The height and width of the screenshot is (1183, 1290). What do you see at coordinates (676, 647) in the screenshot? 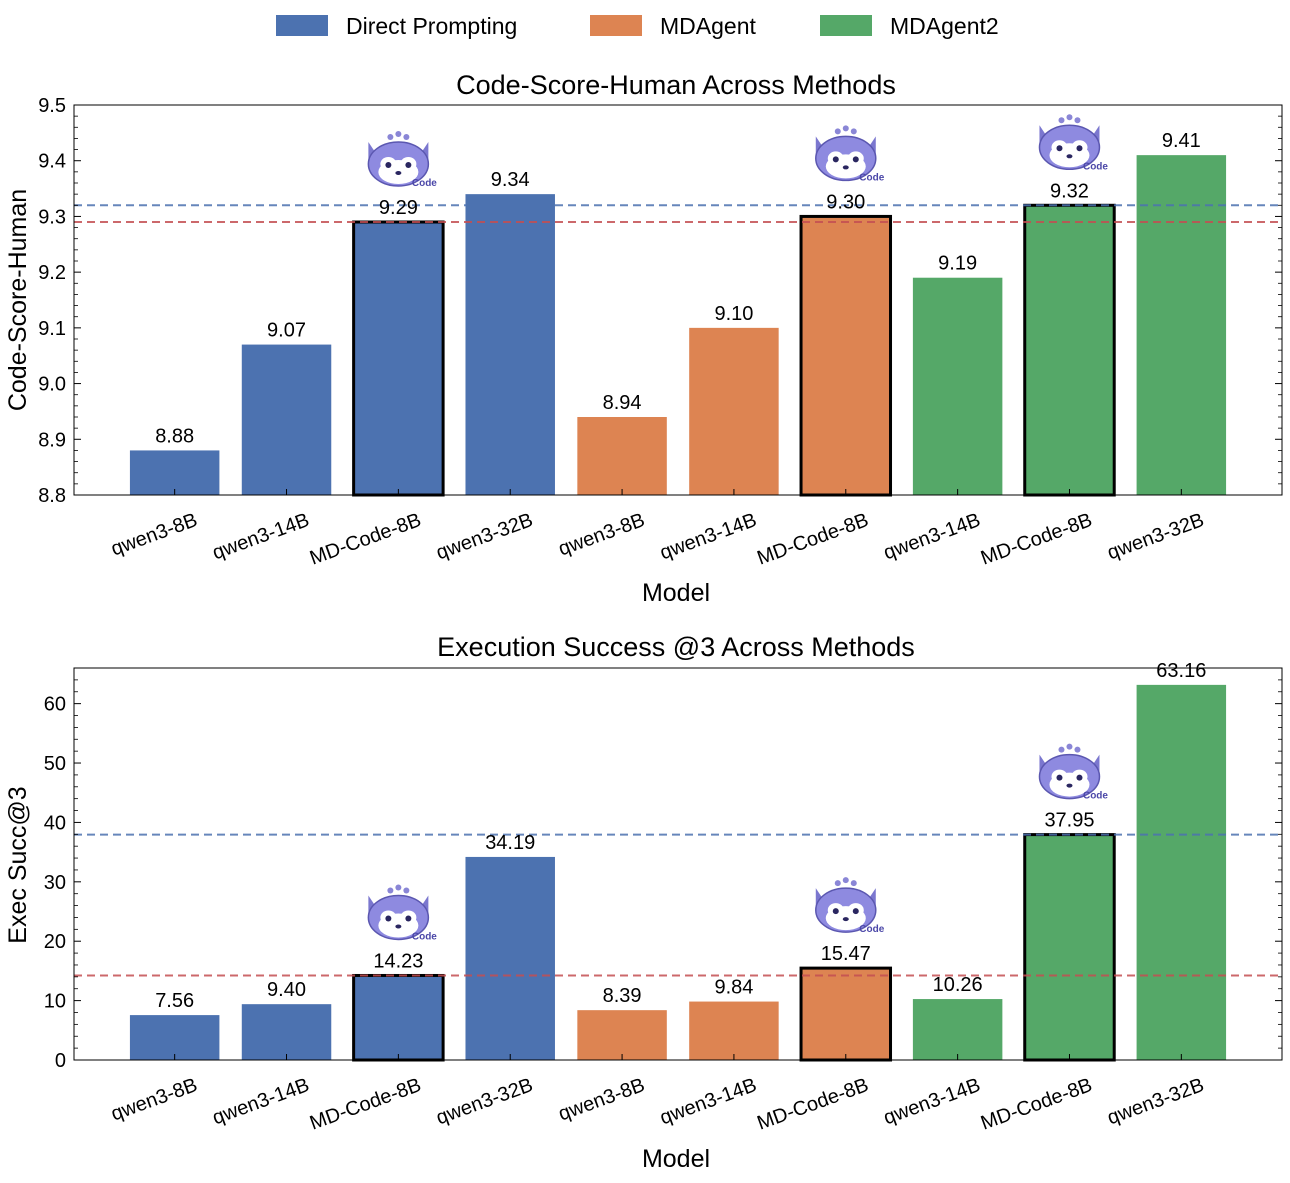
I see `chart-title: Execution Success @3 Across Methods` at bounding box center [676, 647].